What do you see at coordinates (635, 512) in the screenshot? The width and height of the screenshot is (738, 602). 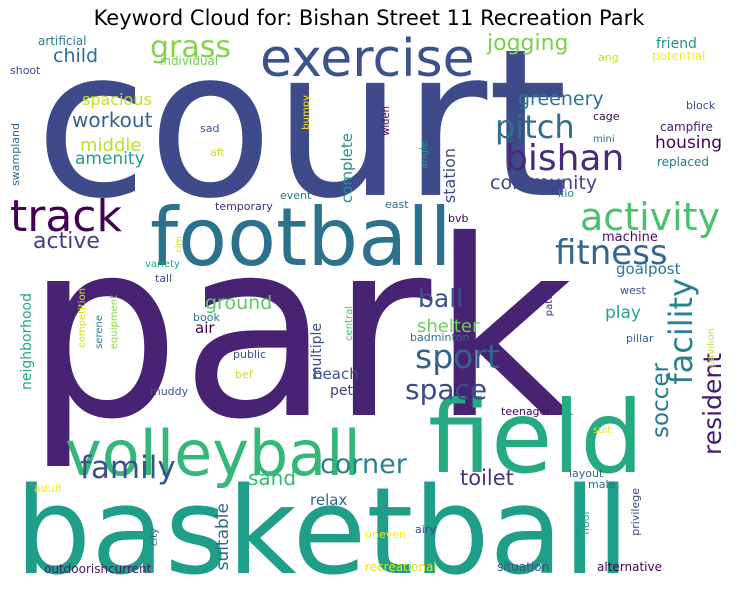 I see `word-privilege: privilege` at bounding box center [635, 512].